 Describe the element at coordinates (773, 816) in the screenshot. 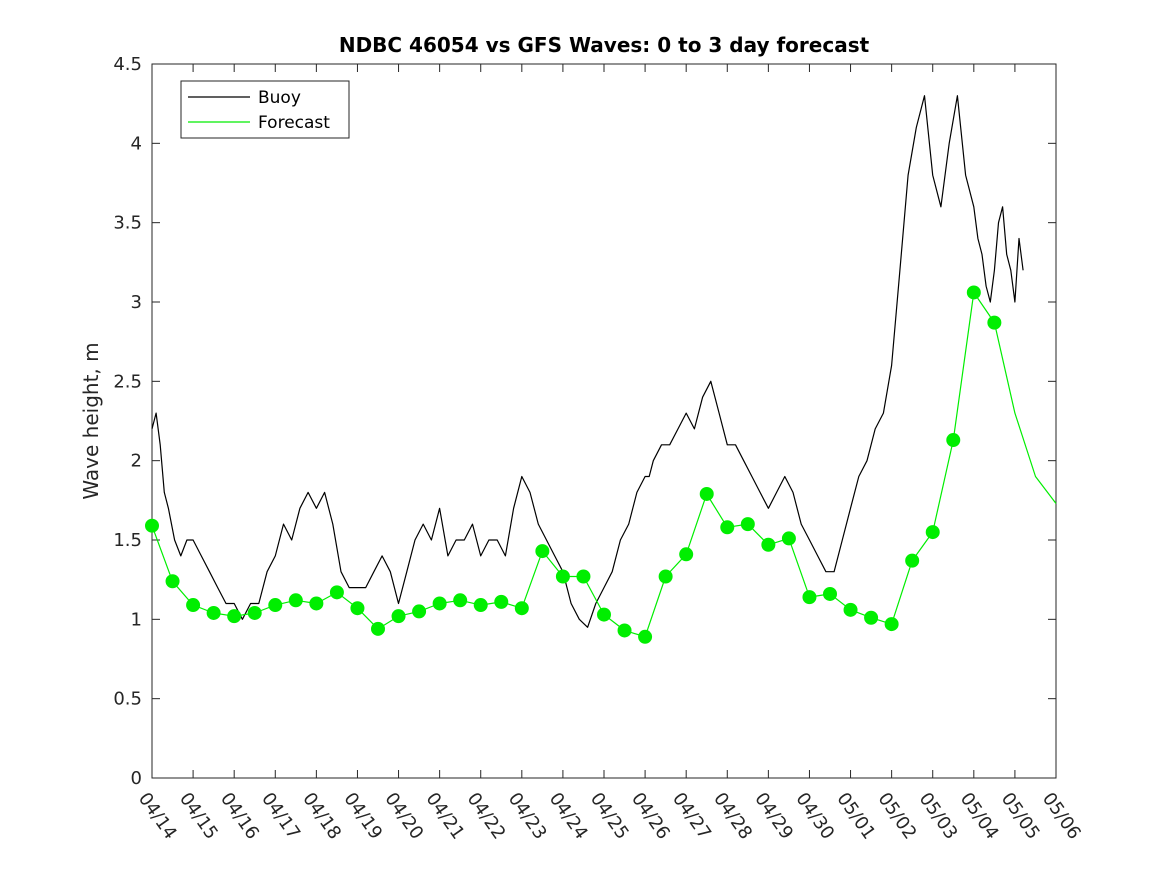

I see `x-tick-label: 04/29` at that location.